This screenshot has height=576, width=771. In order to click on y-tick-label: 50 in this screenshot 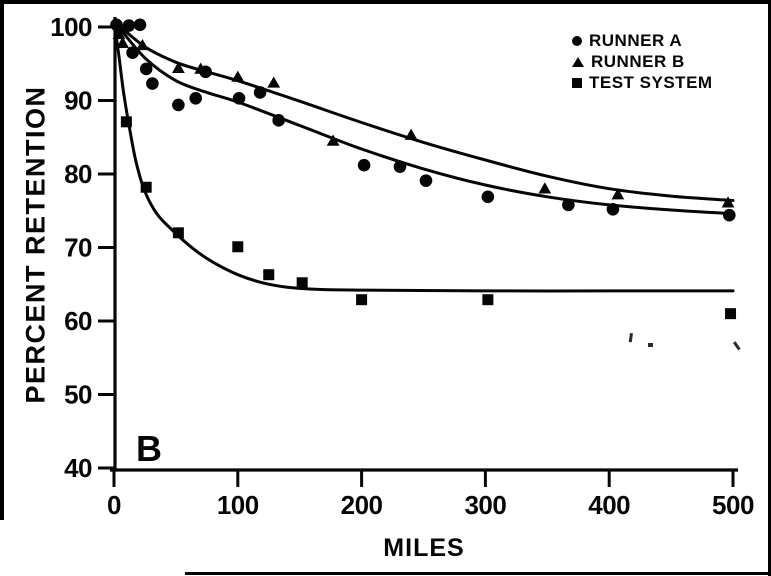, I will do `click(78, 395)`.